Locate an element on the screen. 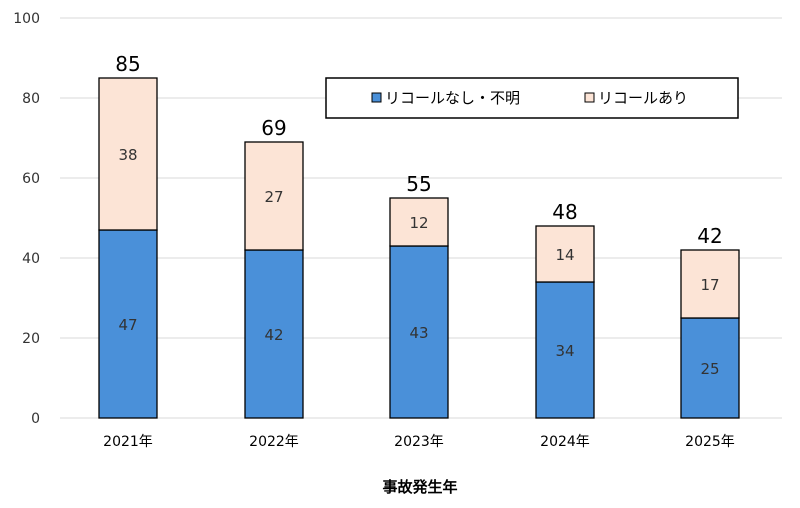  data-label: 17 is located at coordinates (709, 285).